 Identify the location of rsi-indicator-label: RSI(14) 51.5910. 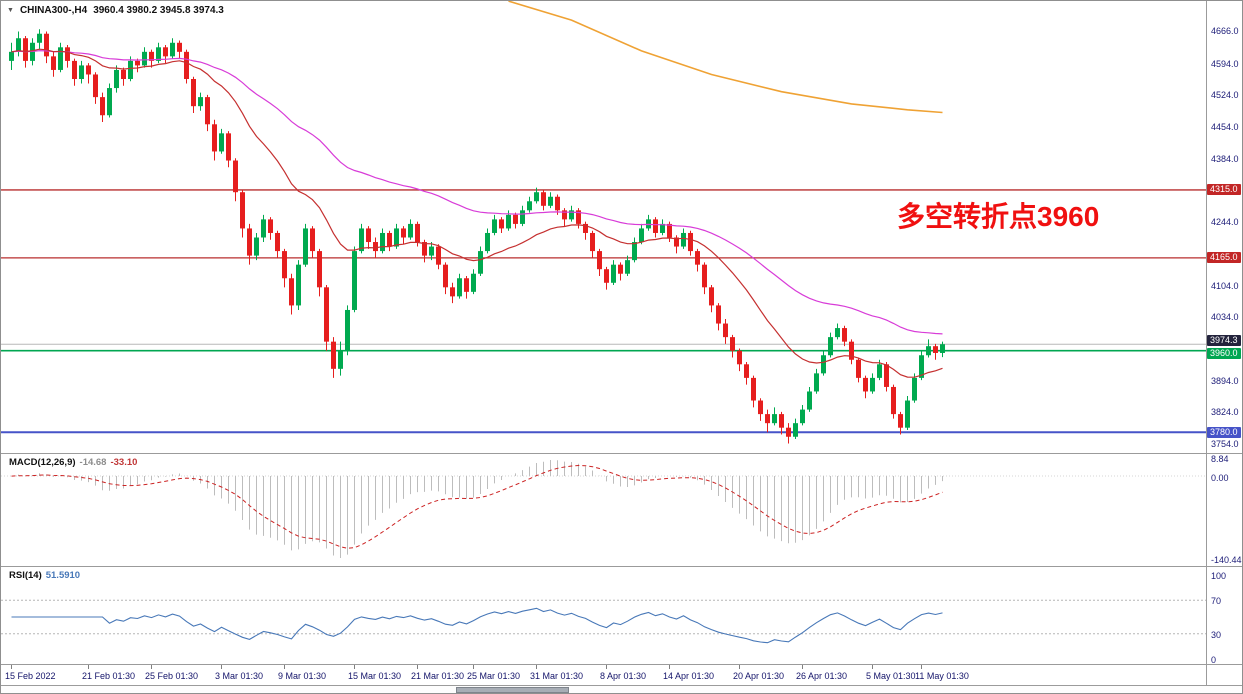
(46, 575).